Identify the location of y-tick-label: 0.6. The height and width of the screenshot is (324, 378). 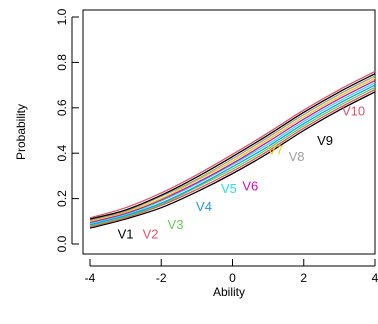
(62, 107).